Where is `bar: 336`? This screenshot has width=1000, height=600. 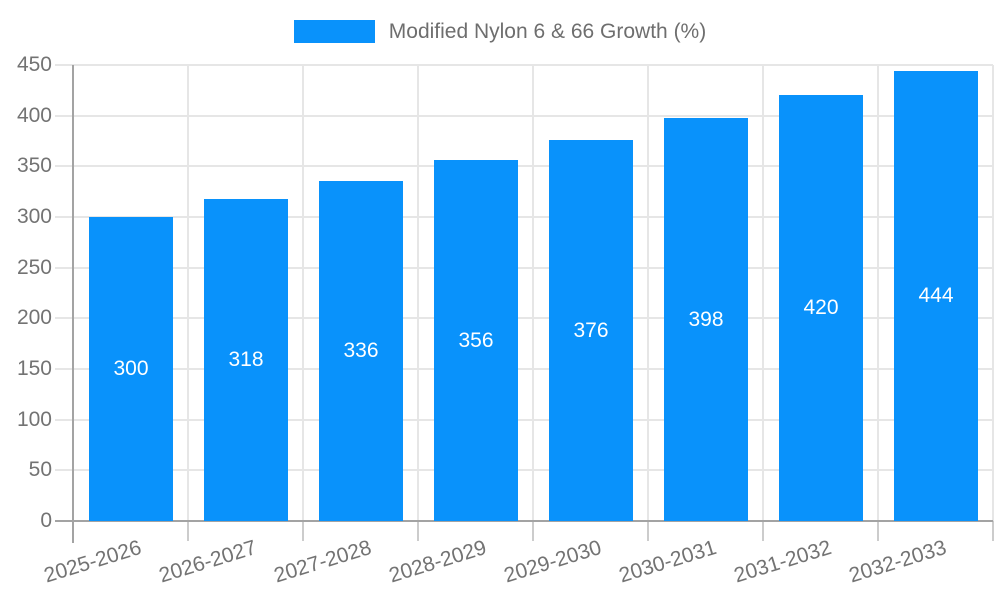 bar: 336 is located at coordinates (361, 351).